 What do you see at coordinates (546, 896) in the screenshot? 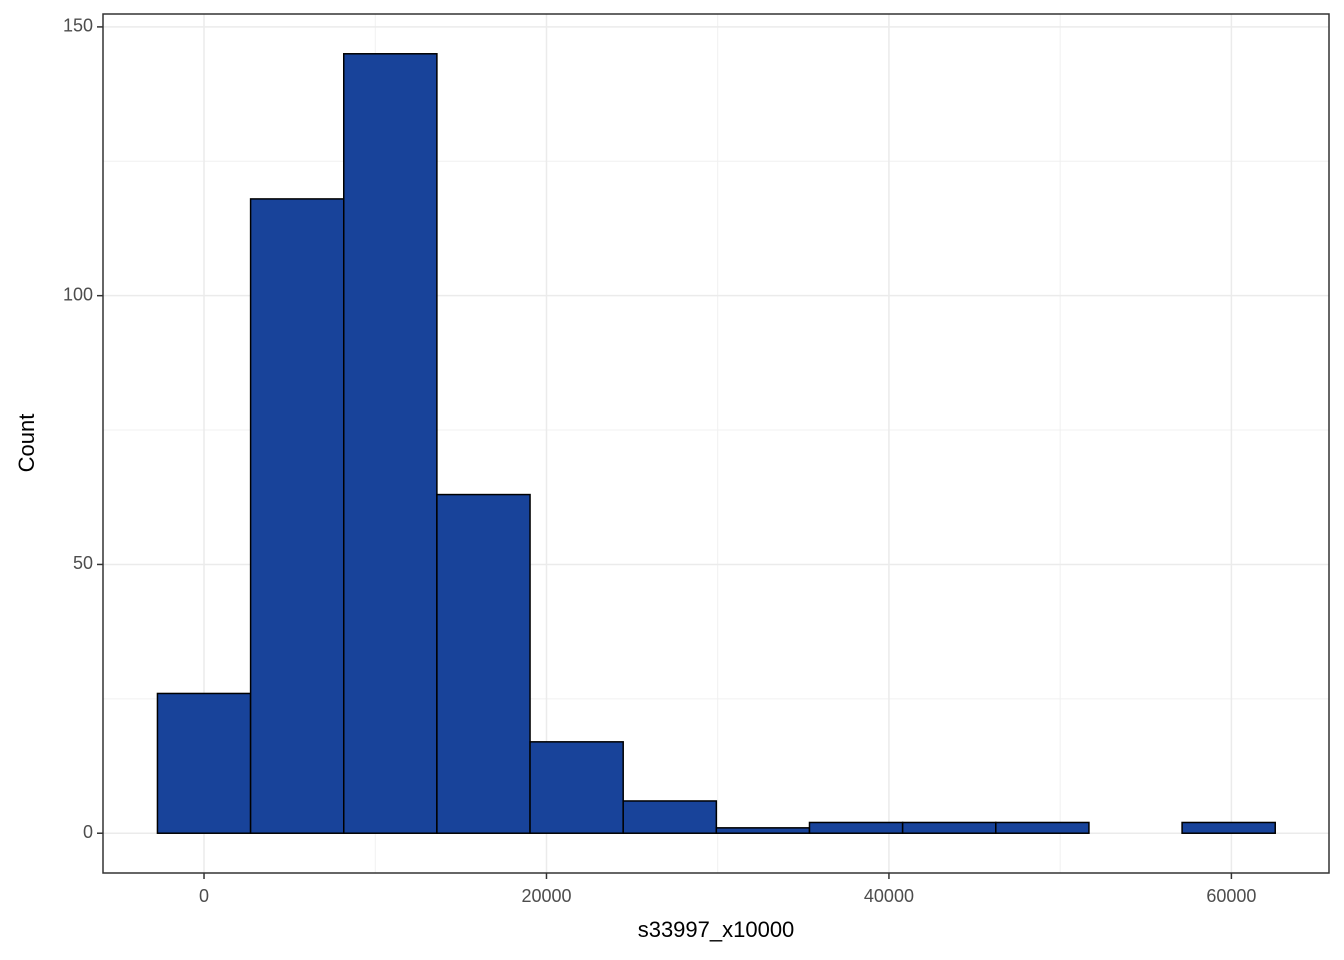
I see `x-tick-label: 20000` at bounding box center [546, 896].